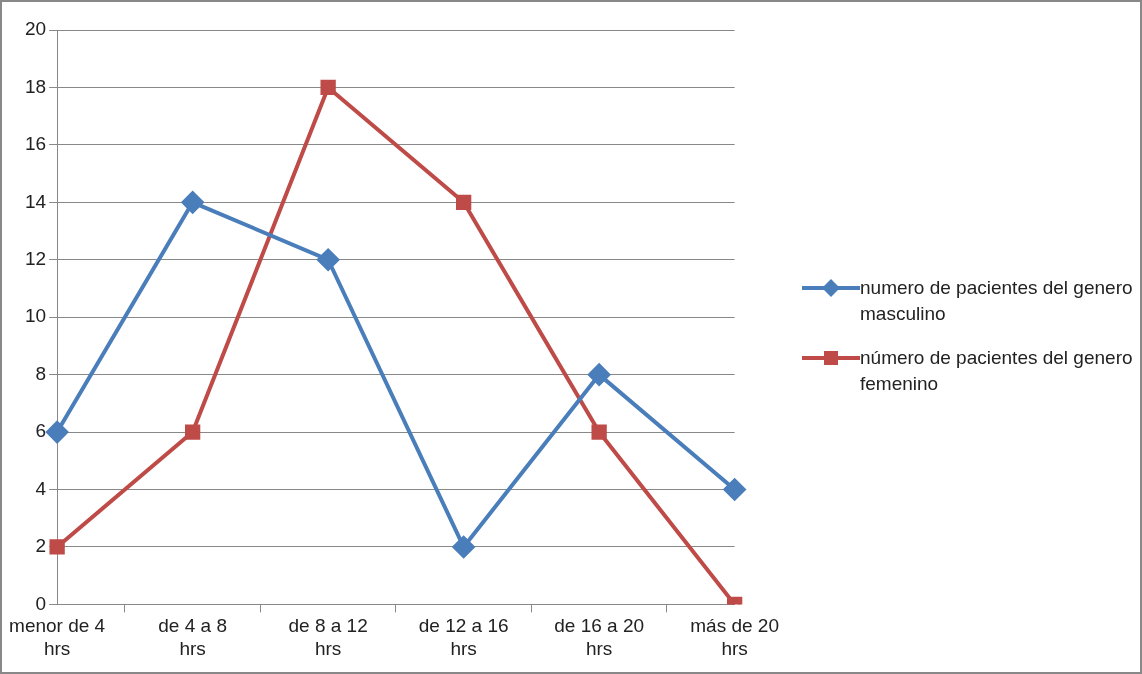  What do you see at coordinates (35, 201) in the screenshot?
I see `y-tick-label: 14` at bounding box center [35, 201].